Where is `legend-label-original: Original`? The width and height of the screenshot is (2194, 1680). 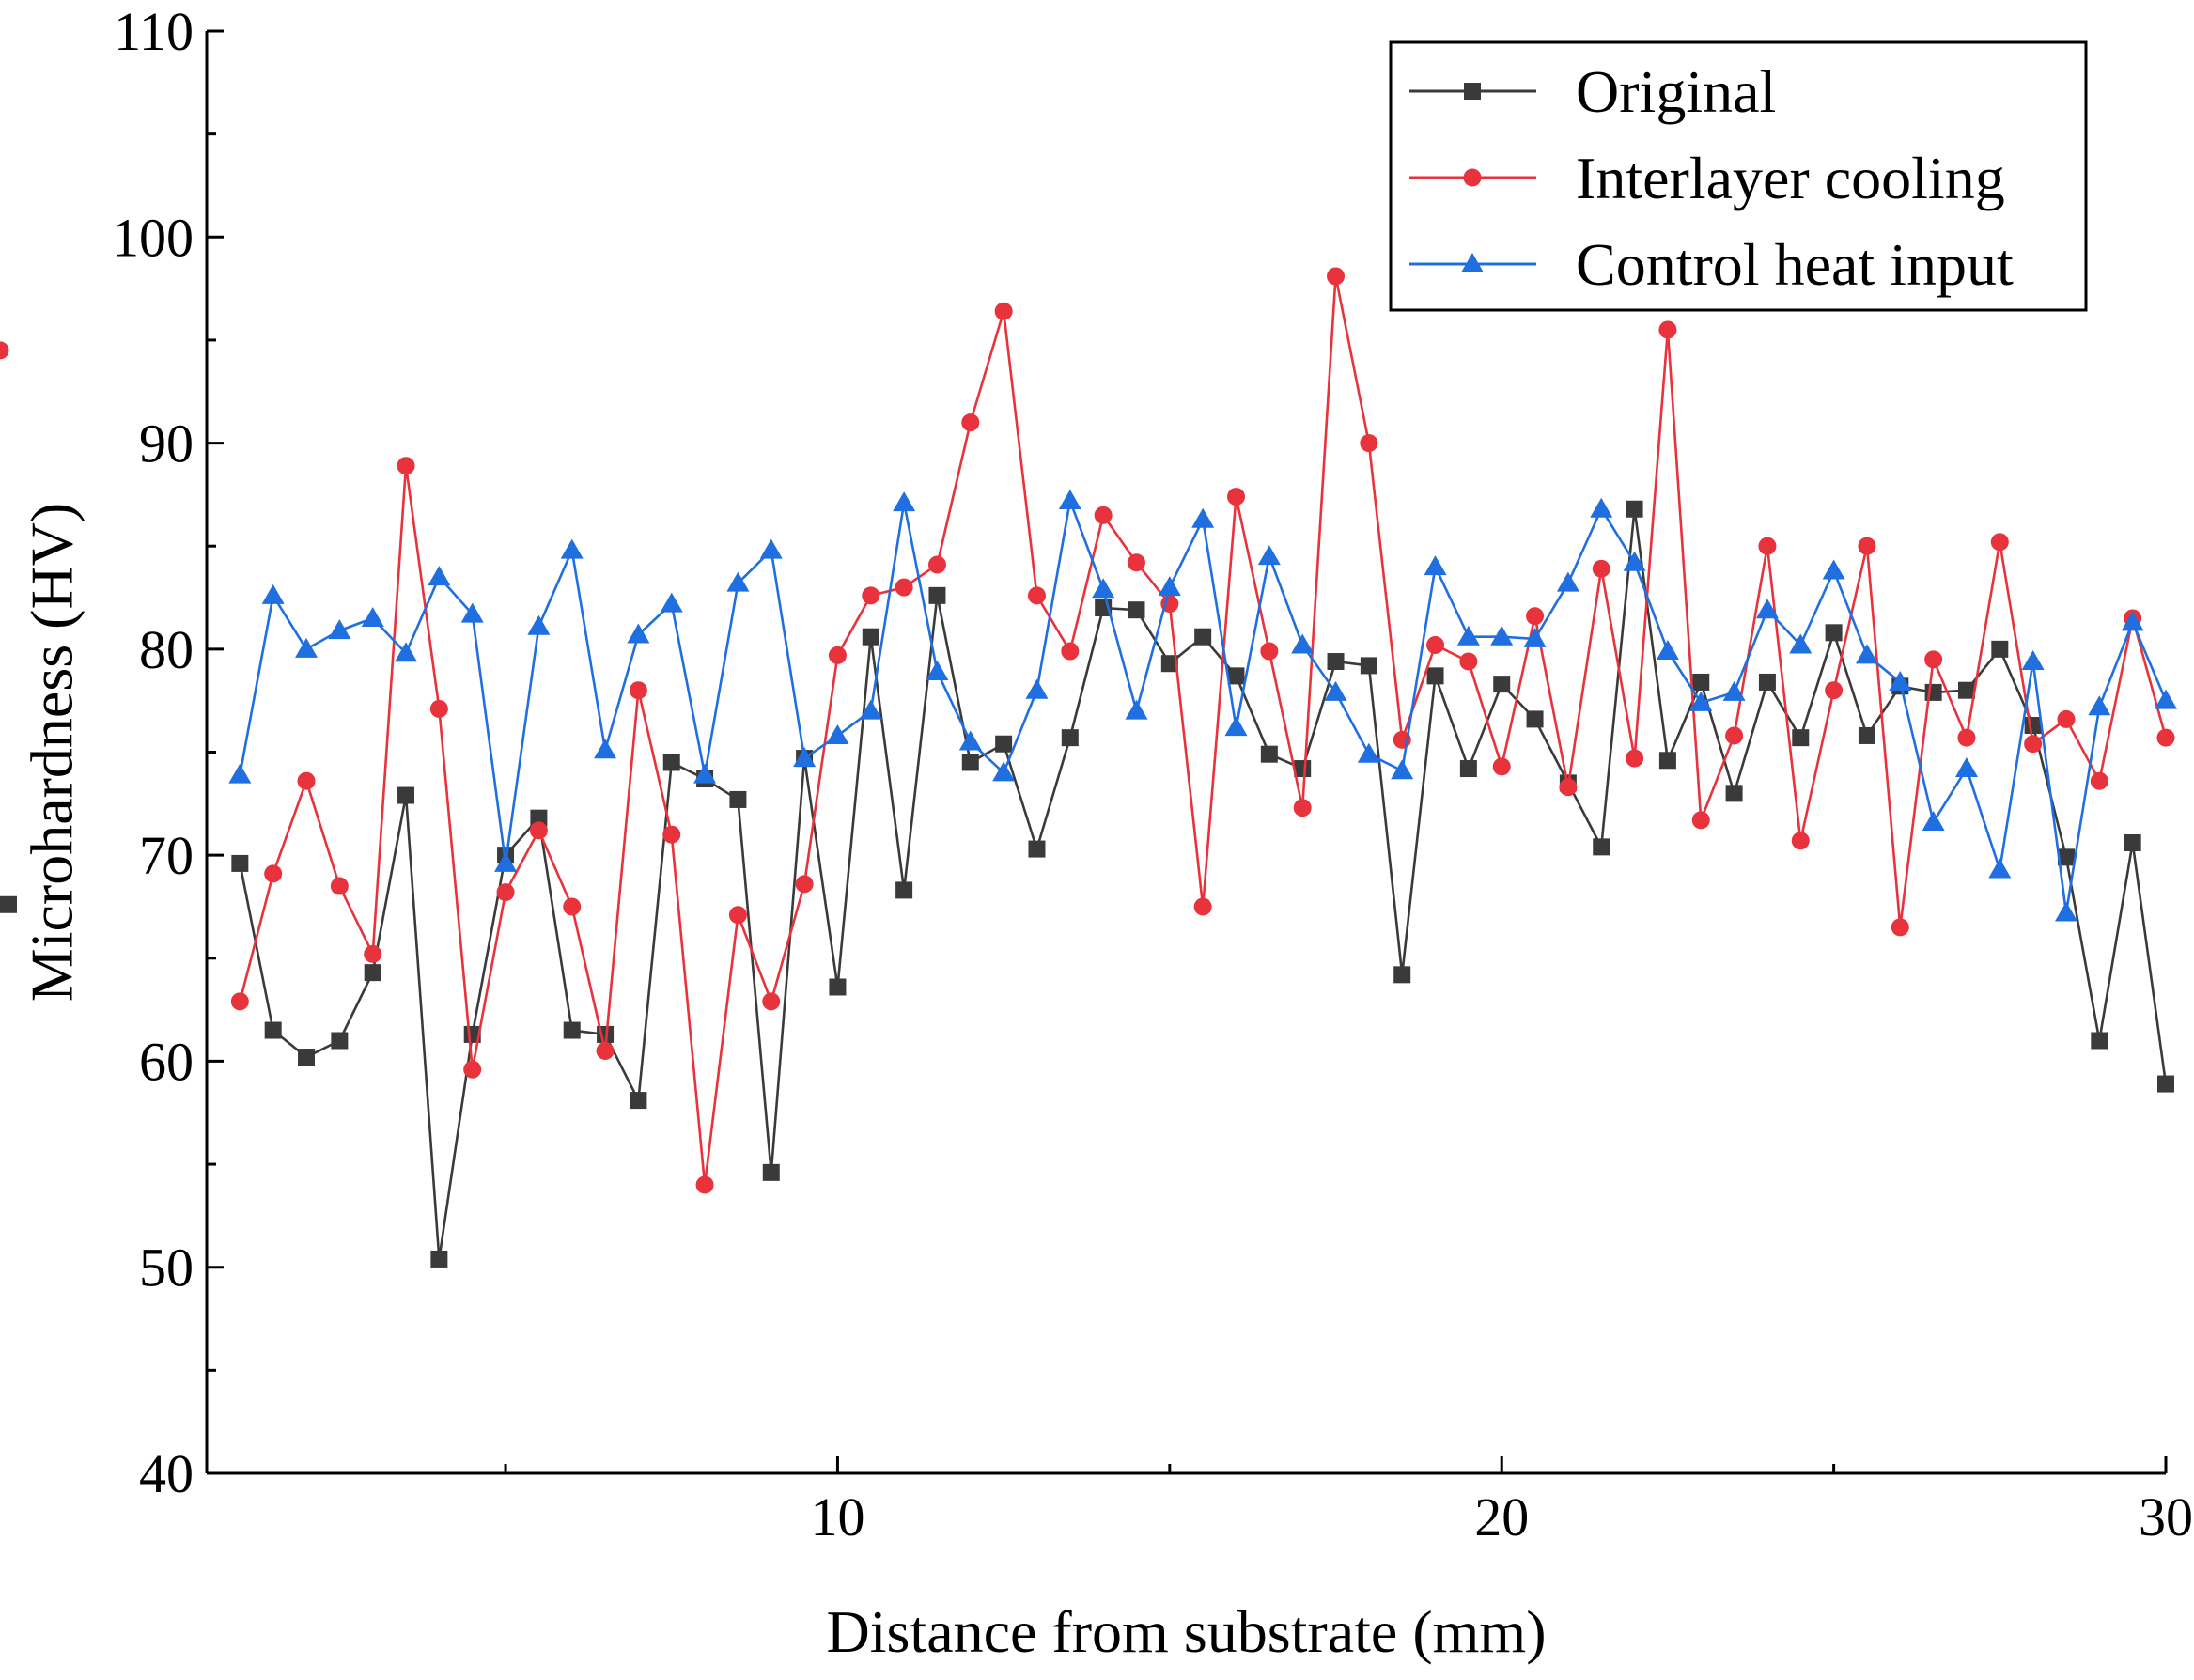
legend-label-original: Original is located at coordinates (1676, 91).